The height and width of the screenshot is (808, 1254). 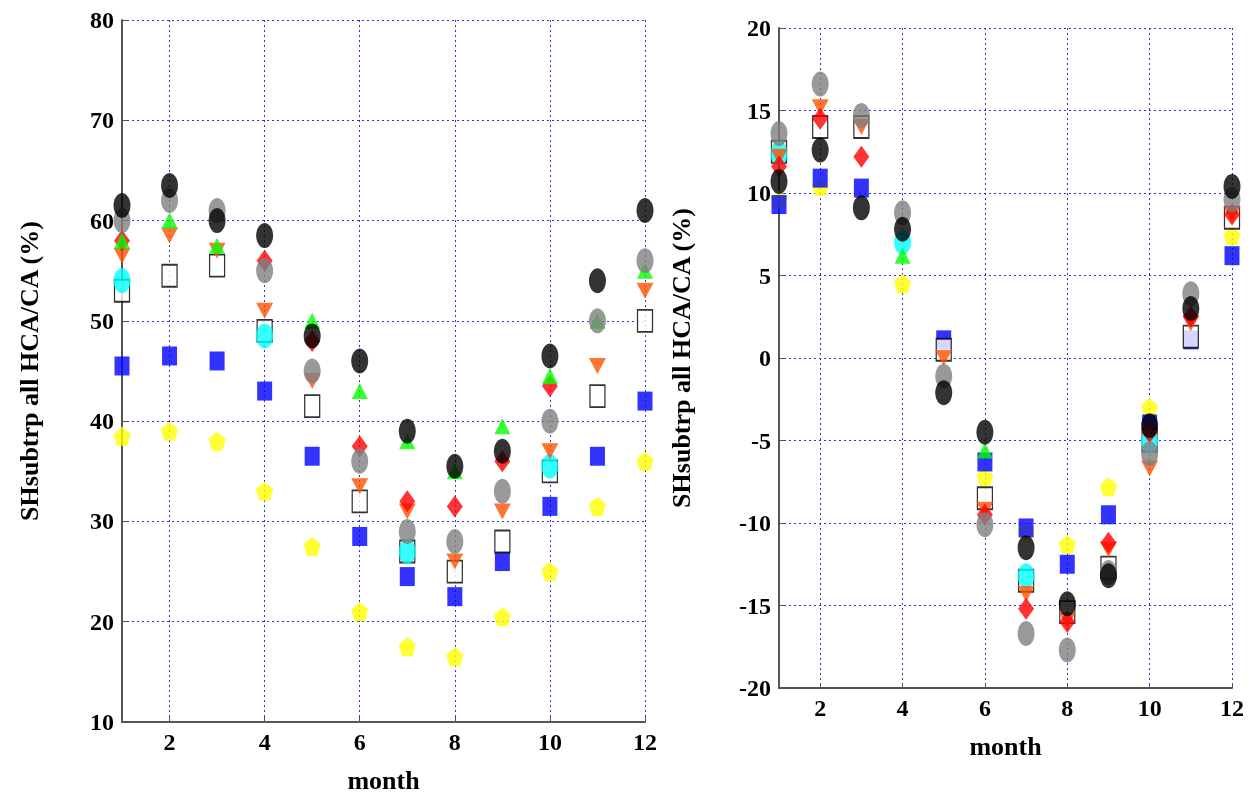 What do you see at coordinates (755, 605) in the screenshot?
I see `y-tick-label: -15` at bounding box center [755, 605].